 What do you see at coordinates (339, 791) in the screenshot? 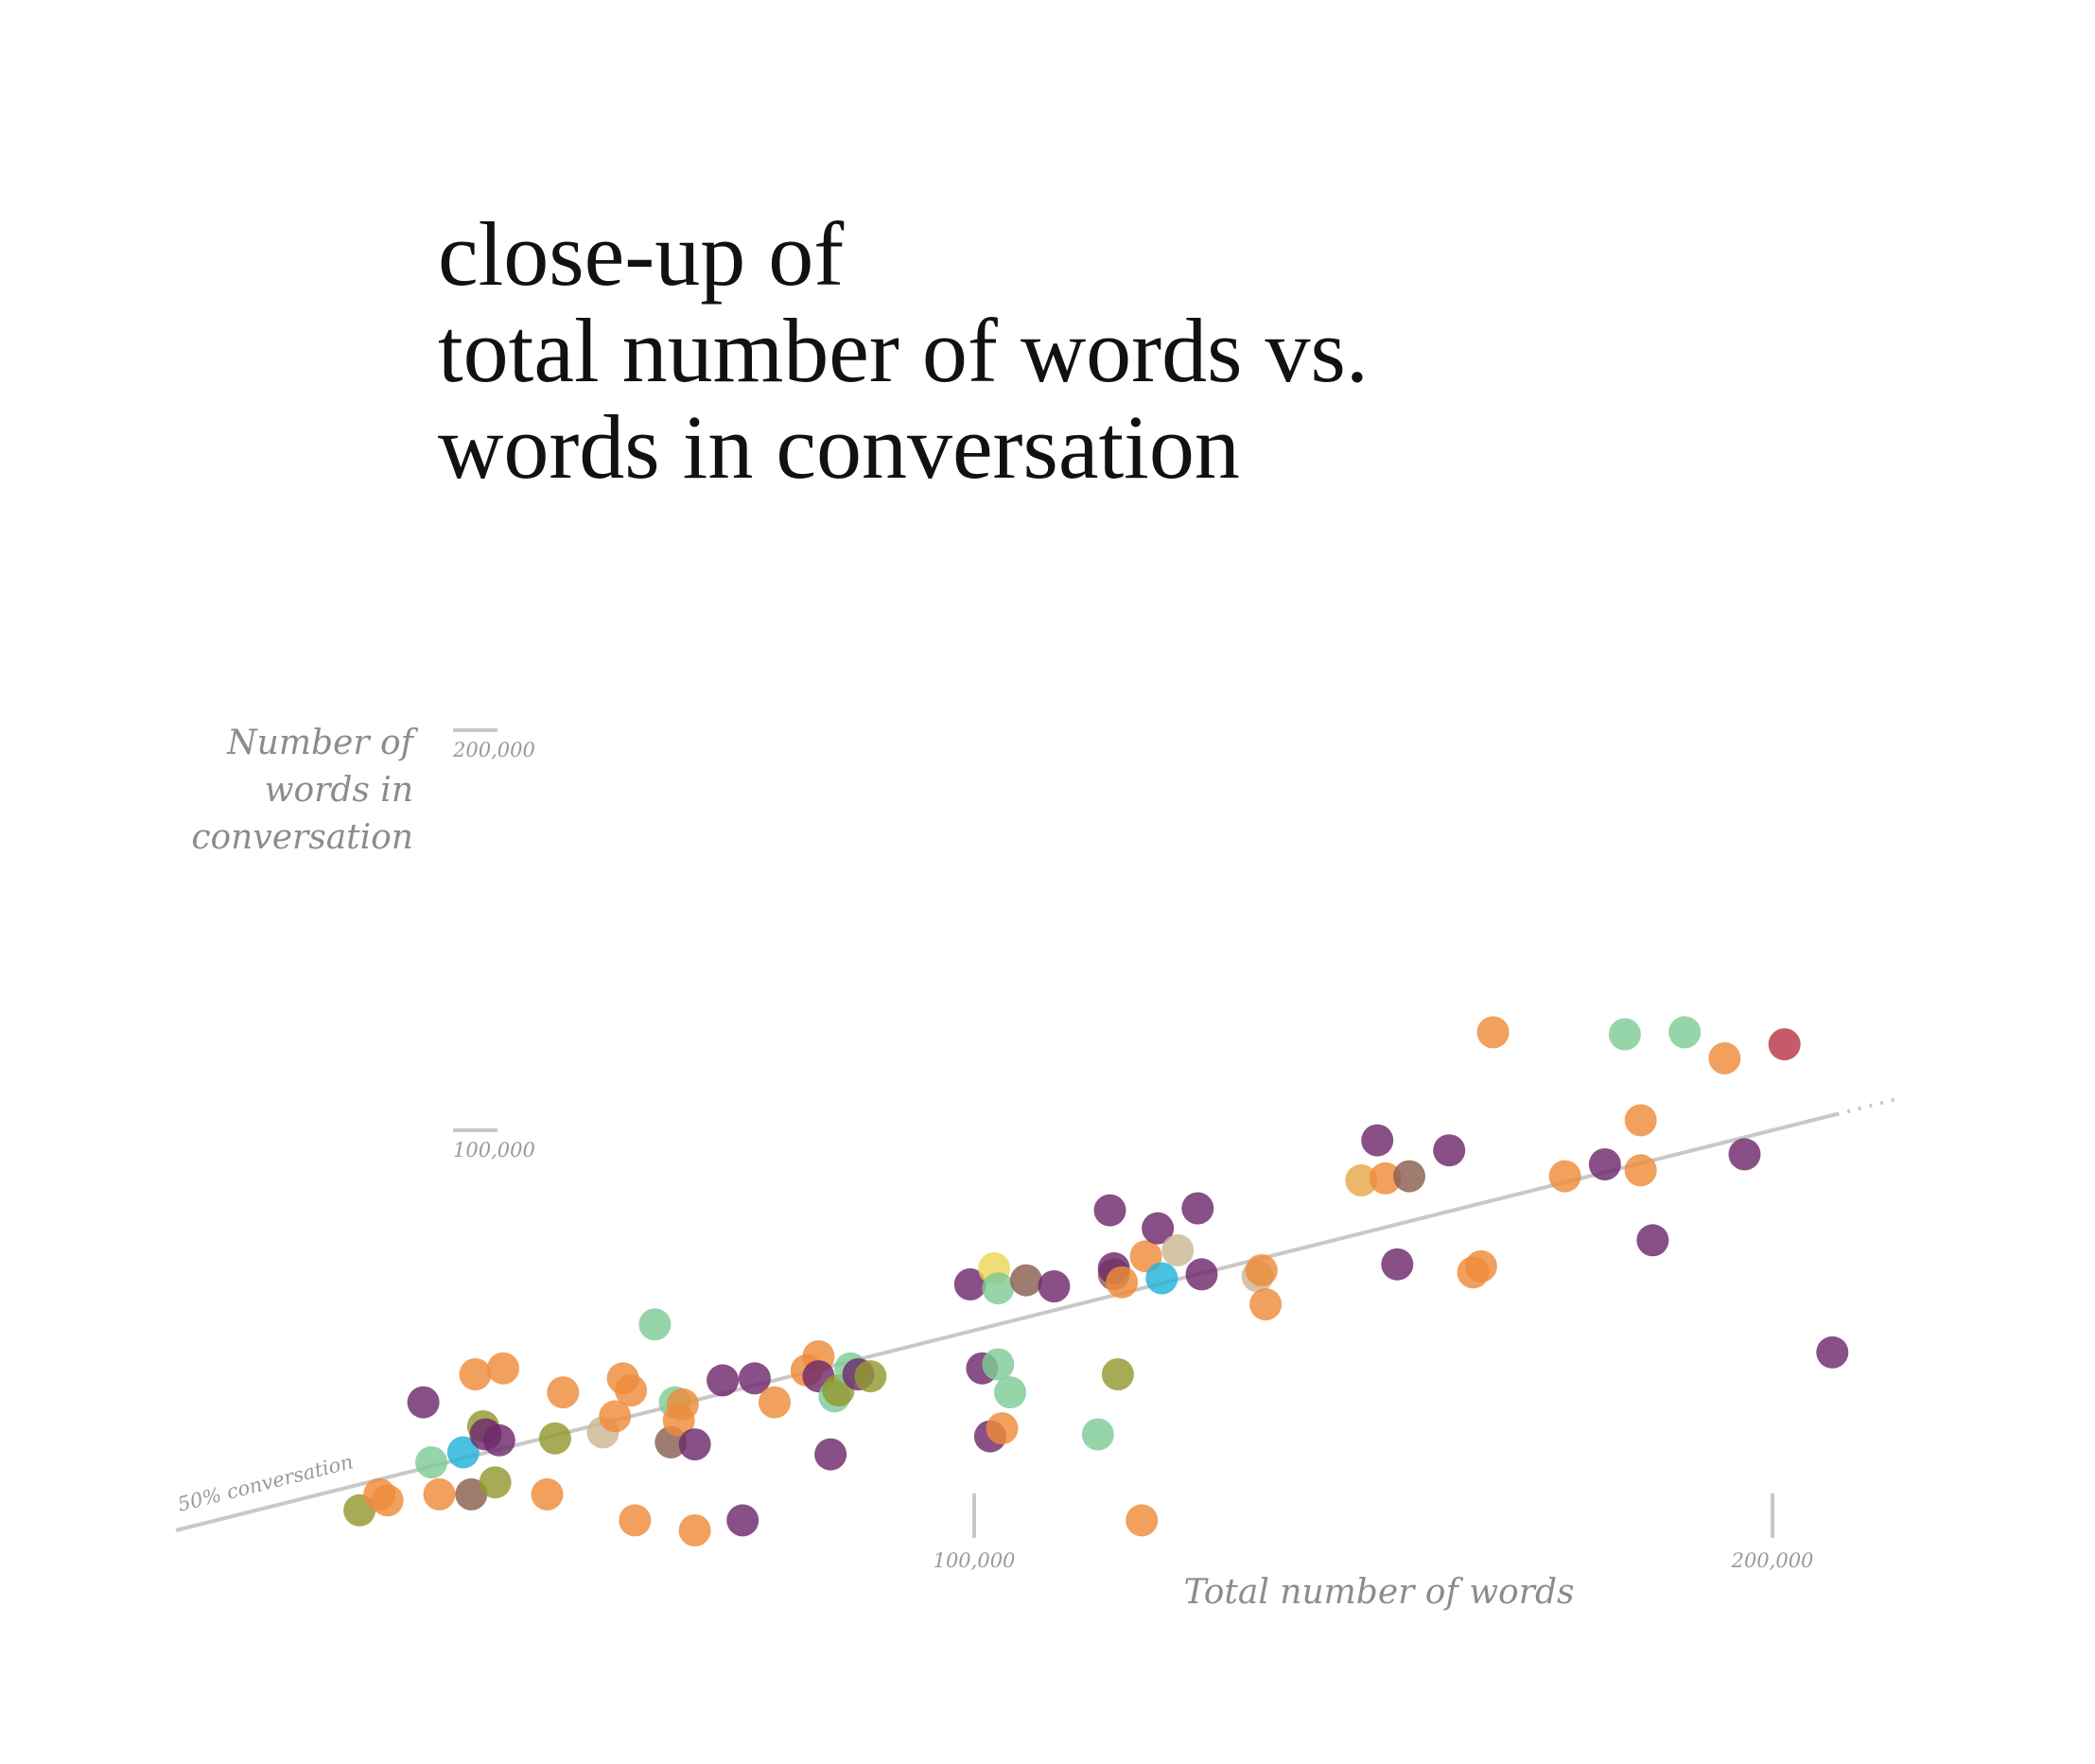
I see `y-axis-title-line-2: words in` at bounding box center [339, 791].